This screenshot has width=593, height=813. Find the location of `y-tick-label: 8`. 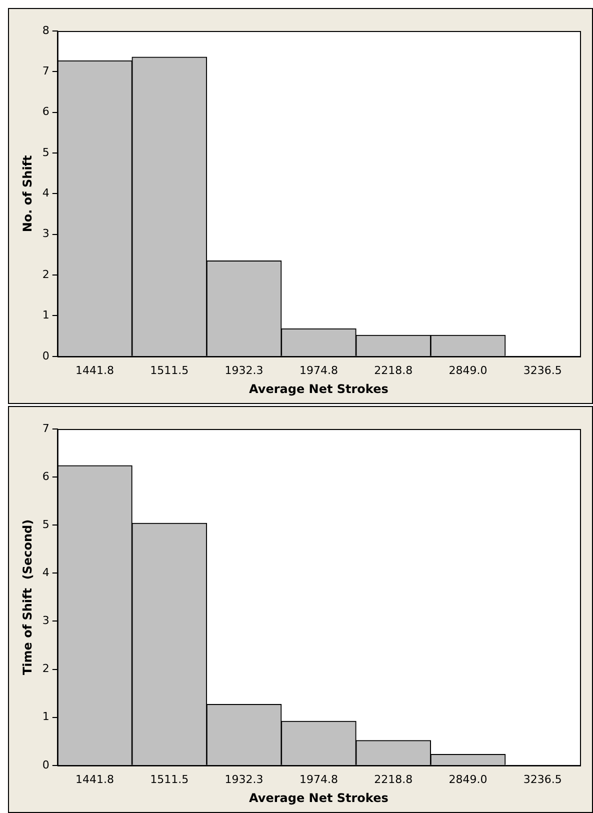

y-tick-label: 8 is located at coordinates (46, 30).